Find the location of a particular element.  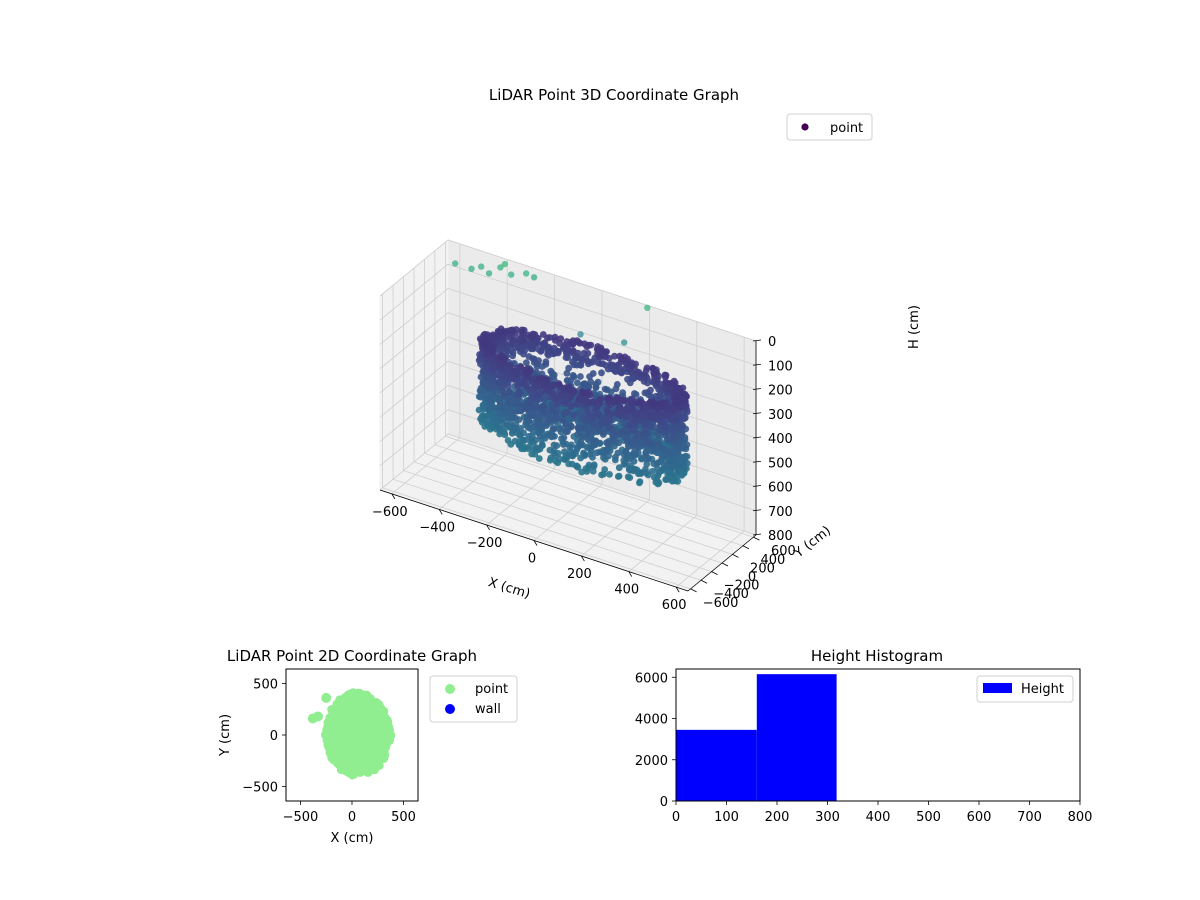

chart-2d-points is located at coordinates (351, 734).